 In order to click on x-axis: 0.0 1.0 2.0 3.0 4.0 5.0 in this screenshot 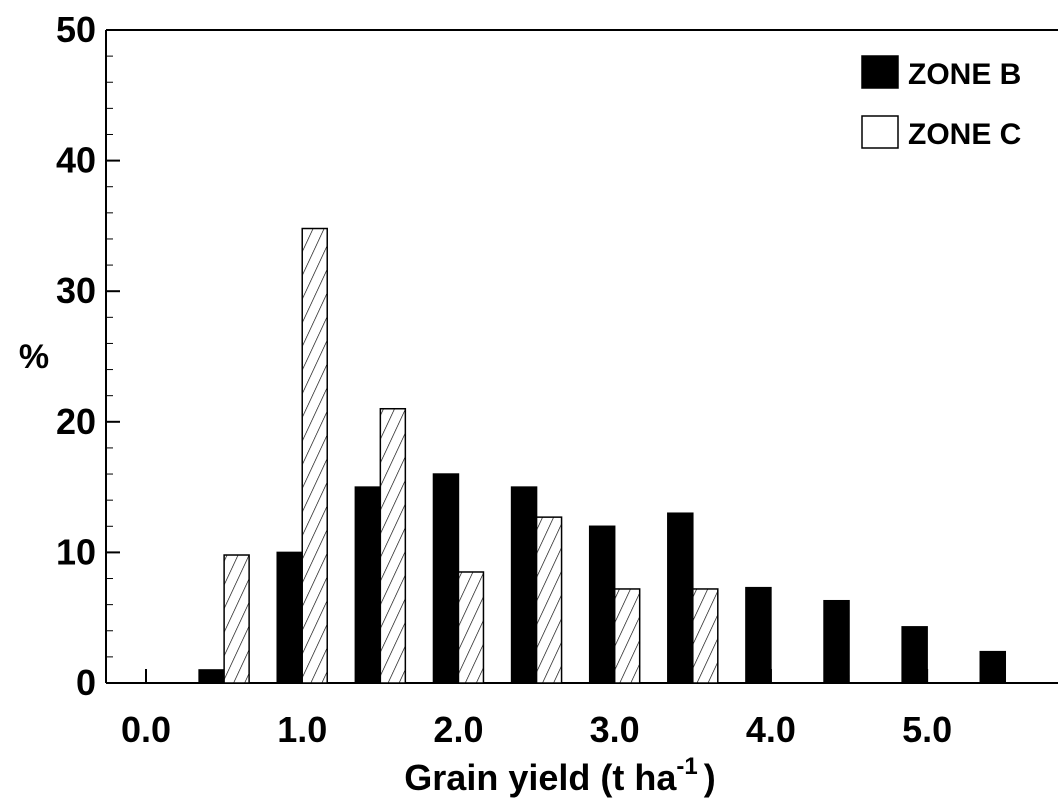, I will do `click(563, 709)`.